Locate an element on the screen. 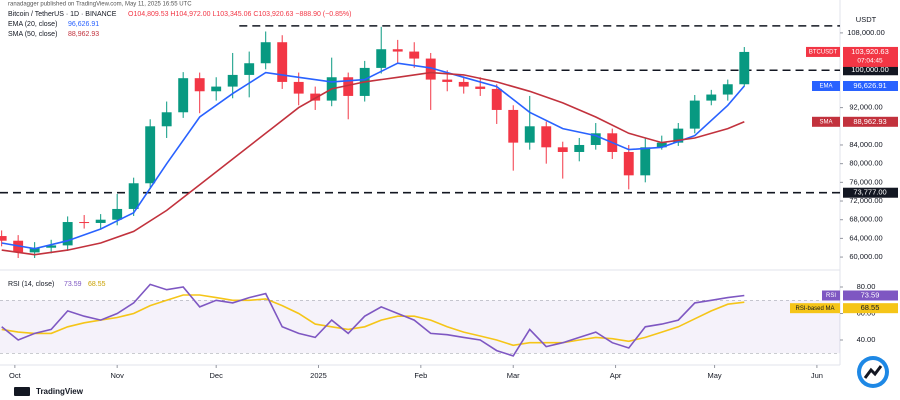  x-tick-label: Jun is located at coordinates (817, 375).